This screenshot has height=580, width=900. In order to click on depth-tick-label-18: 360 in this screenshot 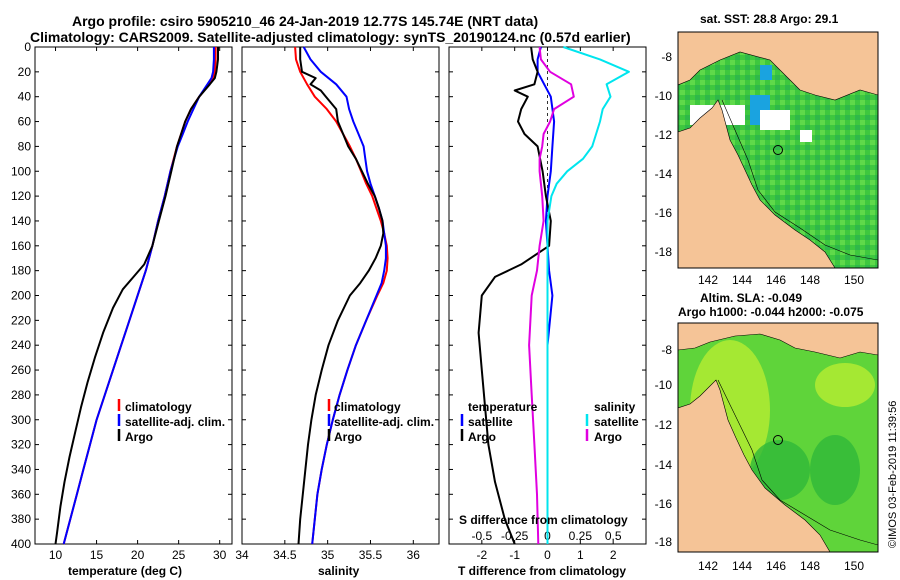, I will do `click(21, 494)`.